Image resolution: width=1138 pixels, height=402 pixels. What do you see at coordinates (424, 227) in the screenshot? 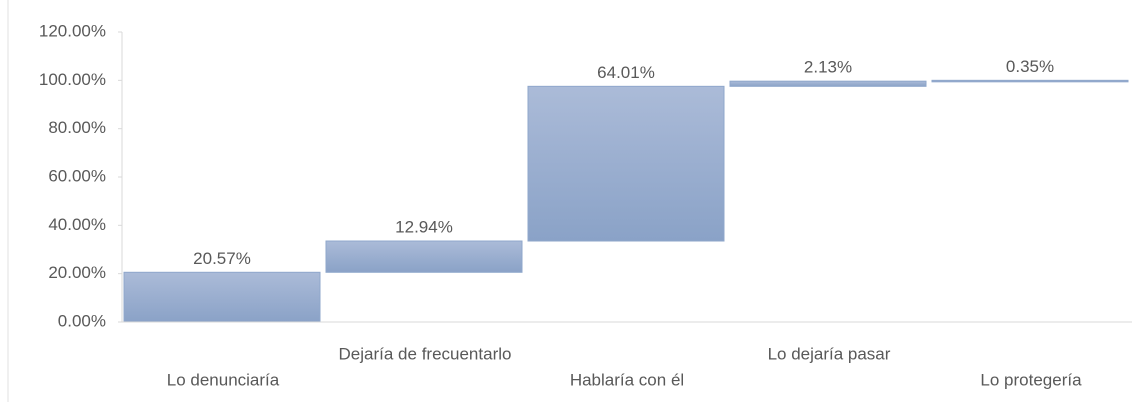
I see `data-label: 12.94%` at bounding box center [424, 227].